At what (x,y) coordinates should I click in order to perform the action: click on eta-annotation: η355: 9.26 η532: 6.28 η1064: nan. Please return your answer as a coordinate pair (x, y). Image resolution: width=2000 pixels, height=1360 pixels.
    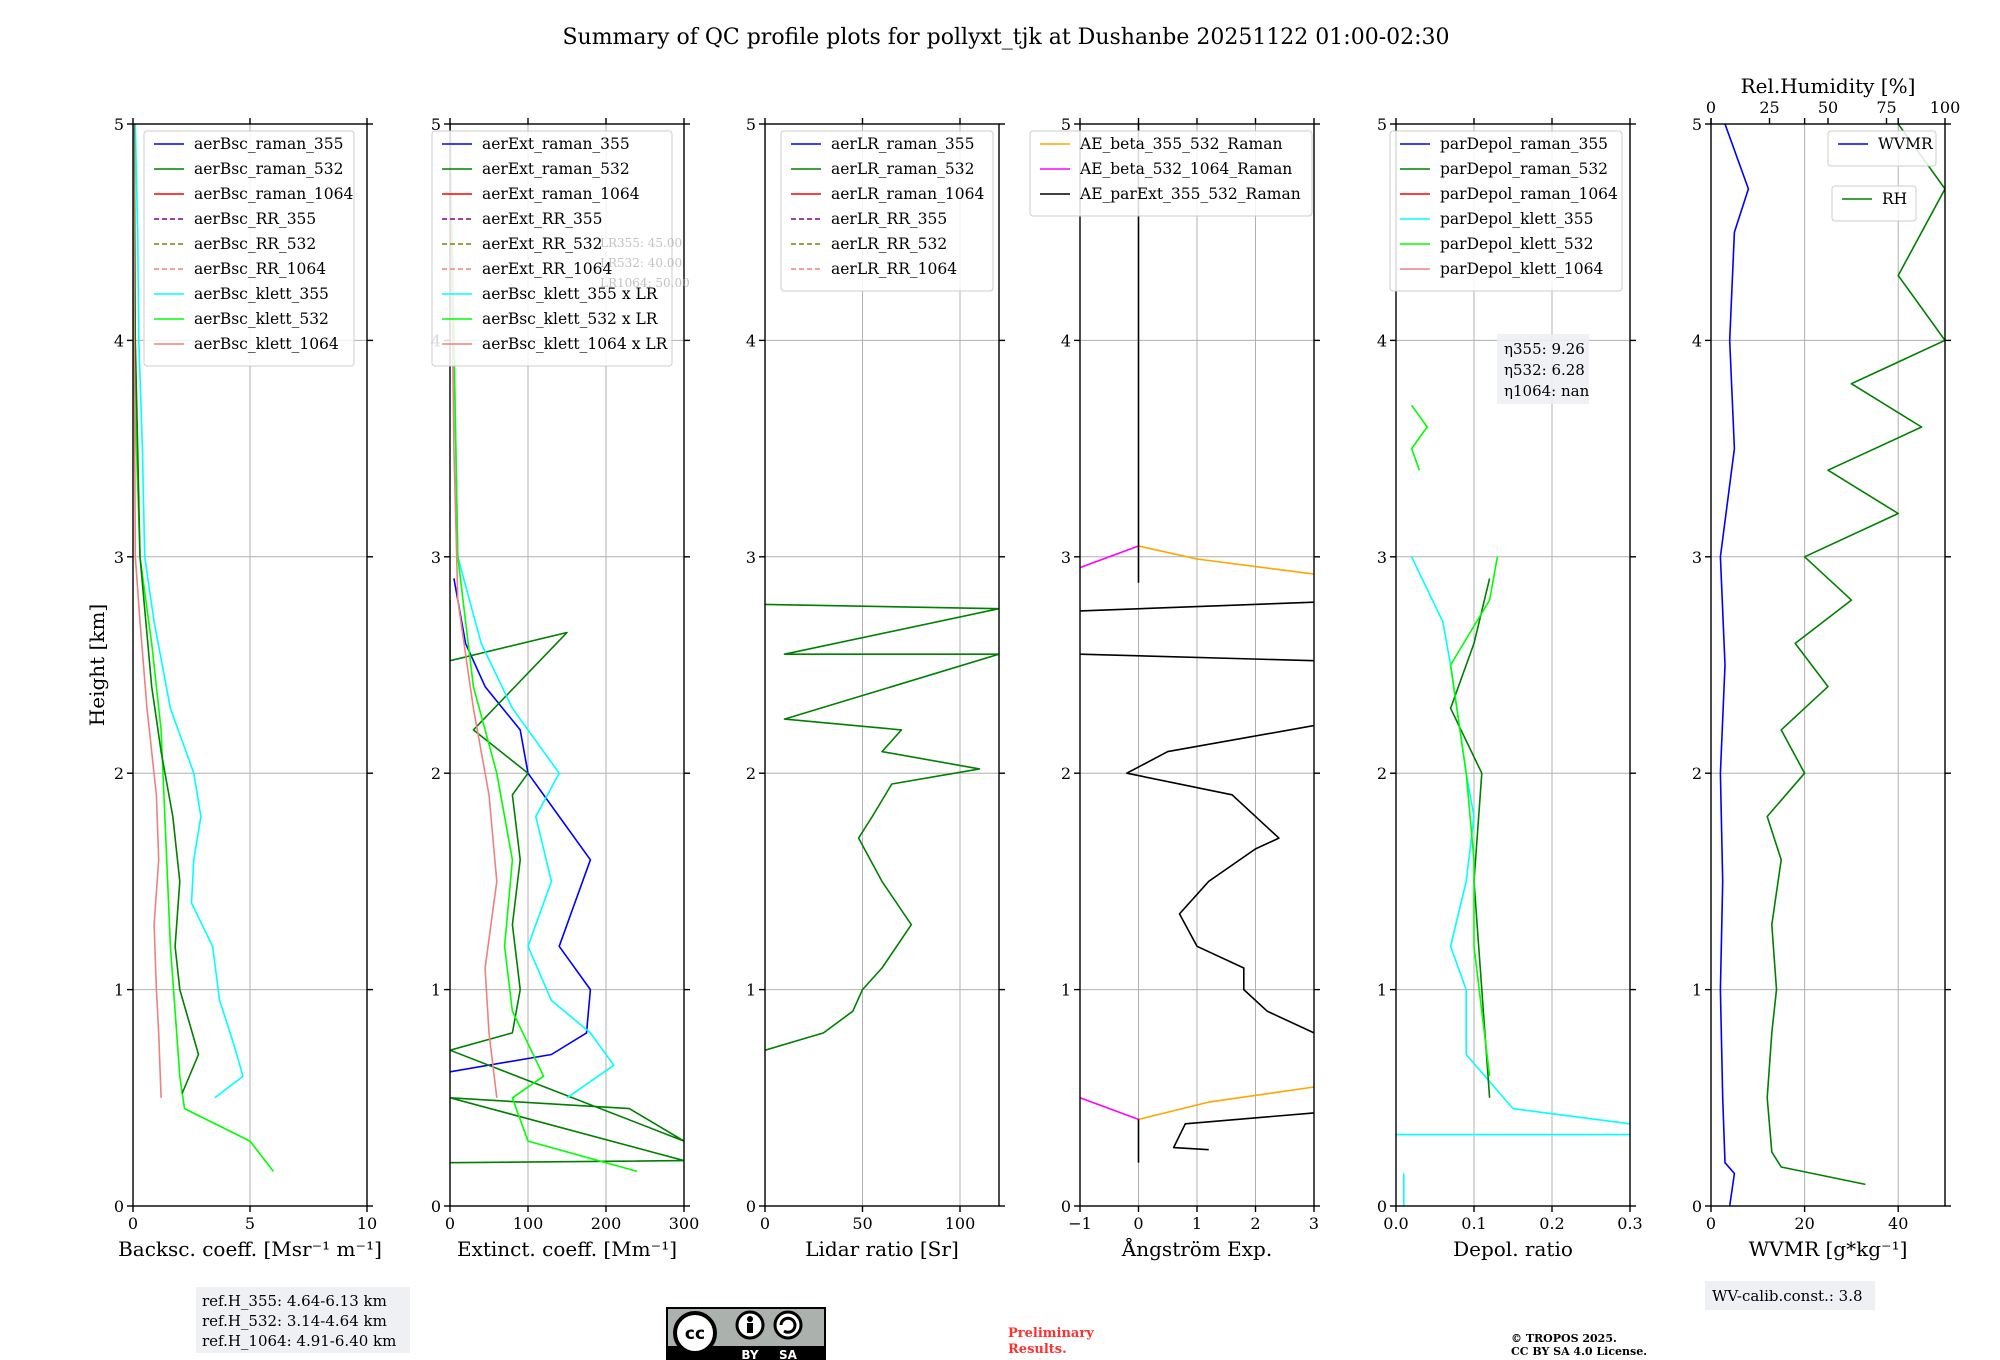
    Looking at the image, I should click on (1543, 369).